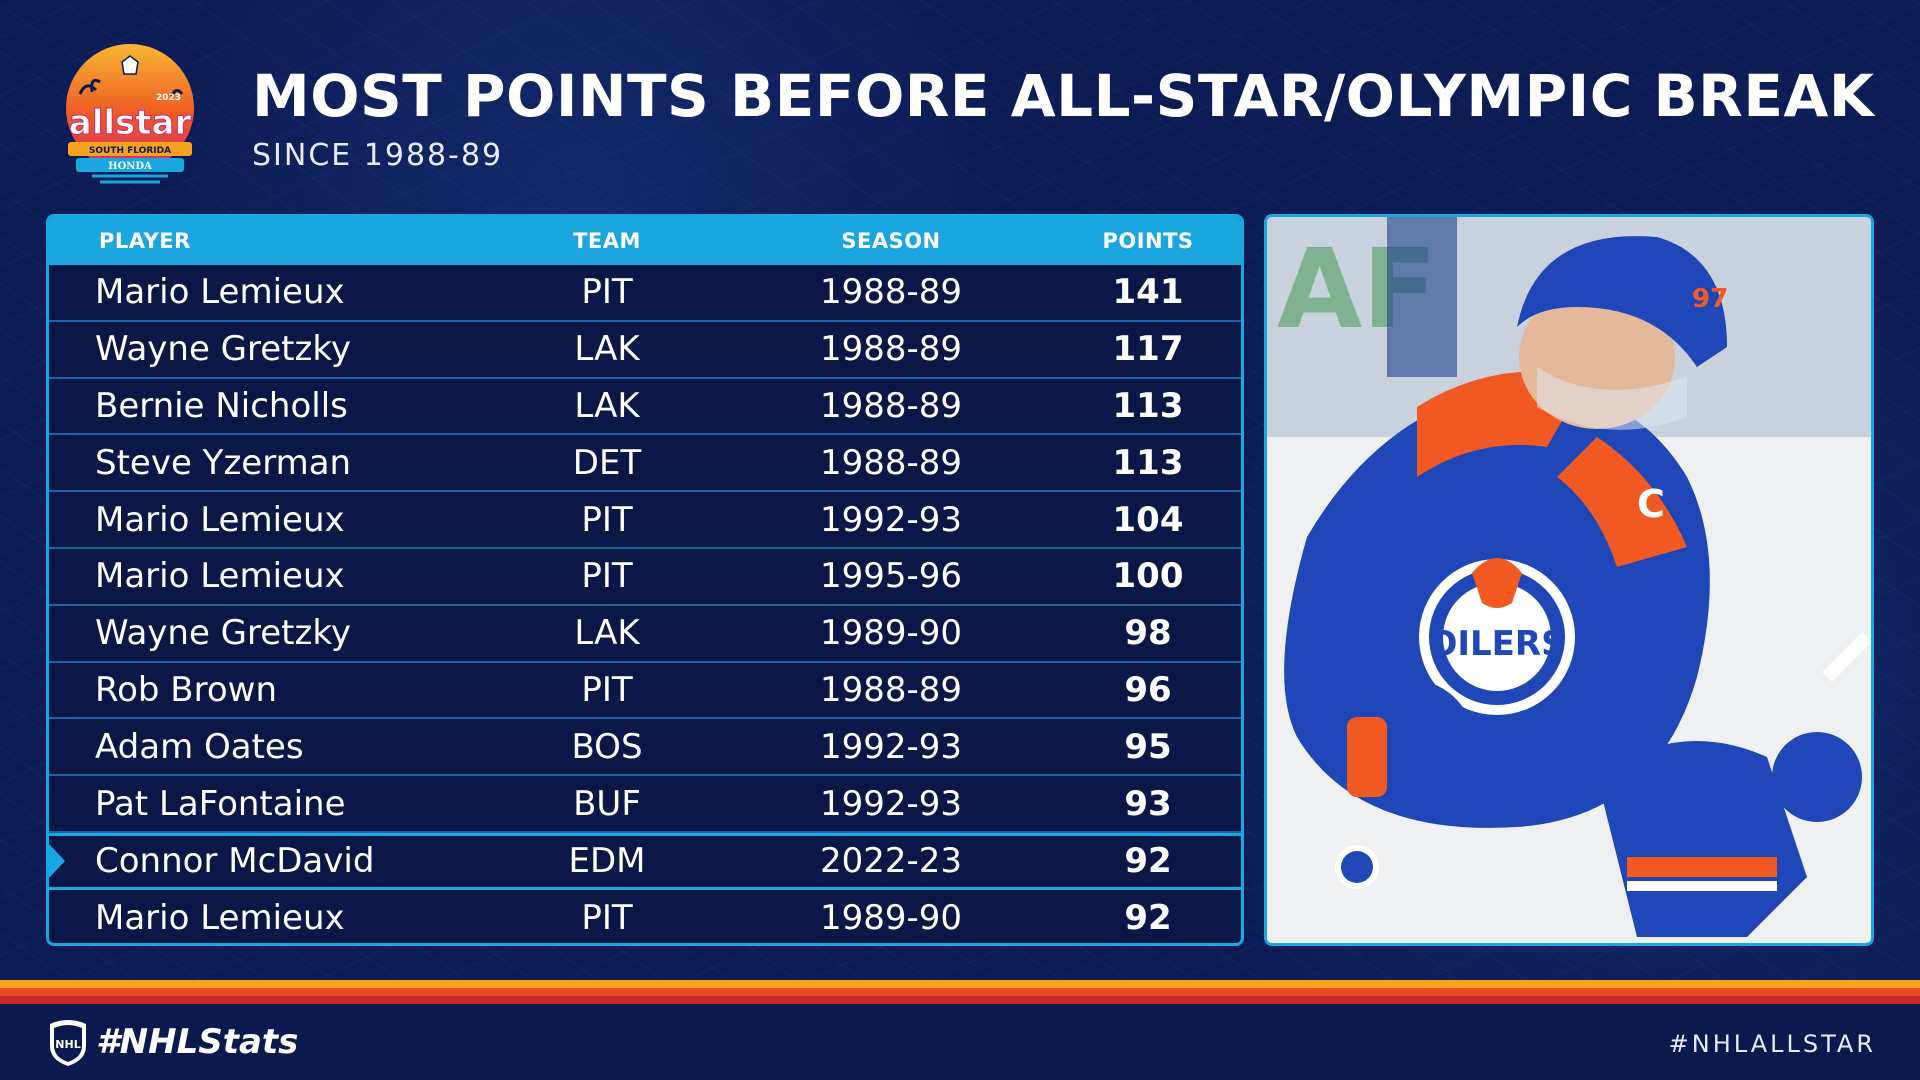  Describe the element at coordinates (223, 462) in the screenshot. I see `player-name: Steve Yzerman` at that location.